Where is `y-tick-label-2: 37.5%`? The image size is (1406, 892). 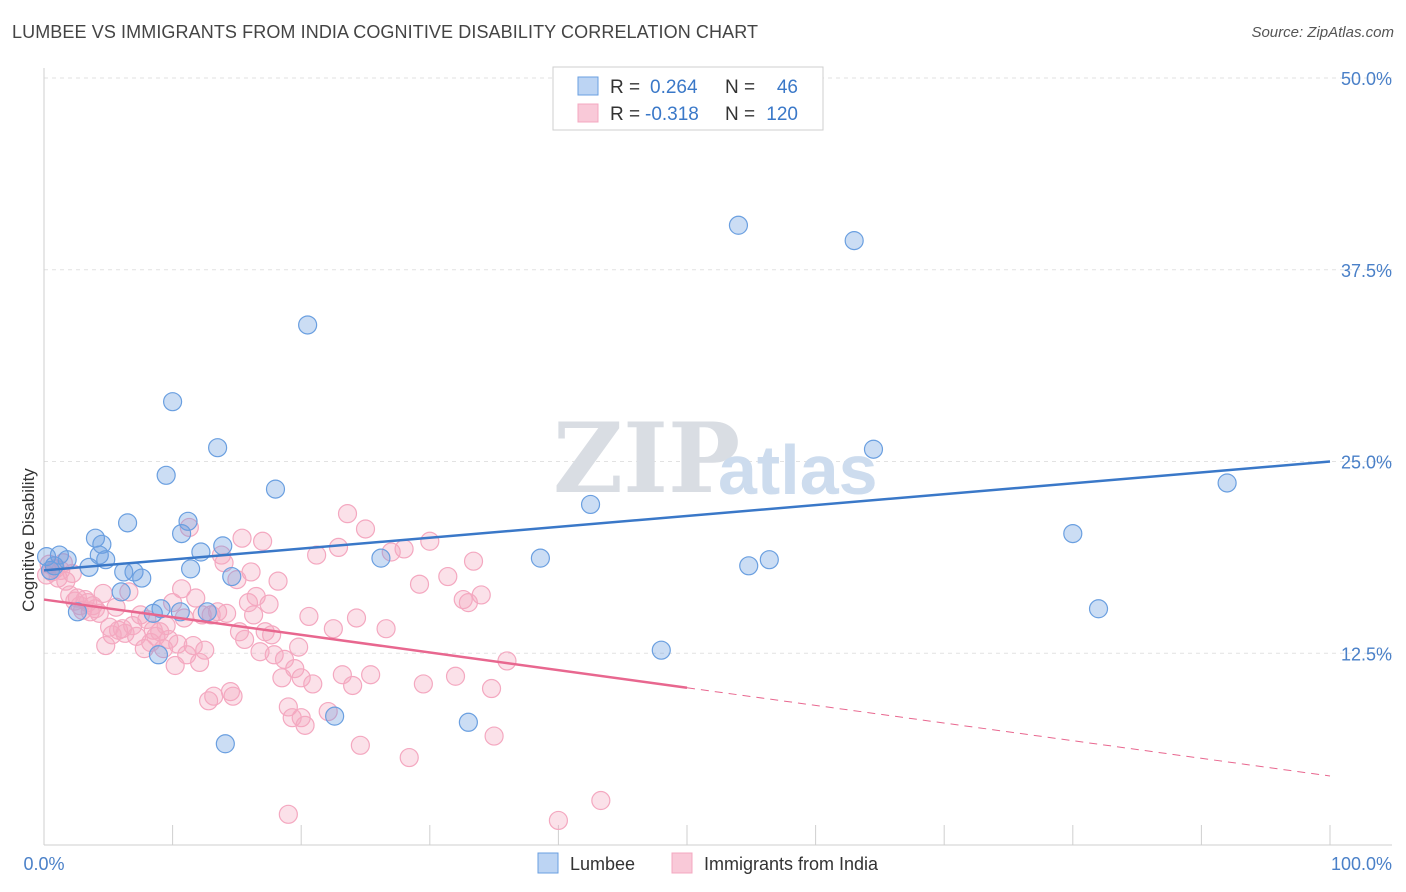
y-tick-label-2: 37.5% is located at coordinates (1366, 271).